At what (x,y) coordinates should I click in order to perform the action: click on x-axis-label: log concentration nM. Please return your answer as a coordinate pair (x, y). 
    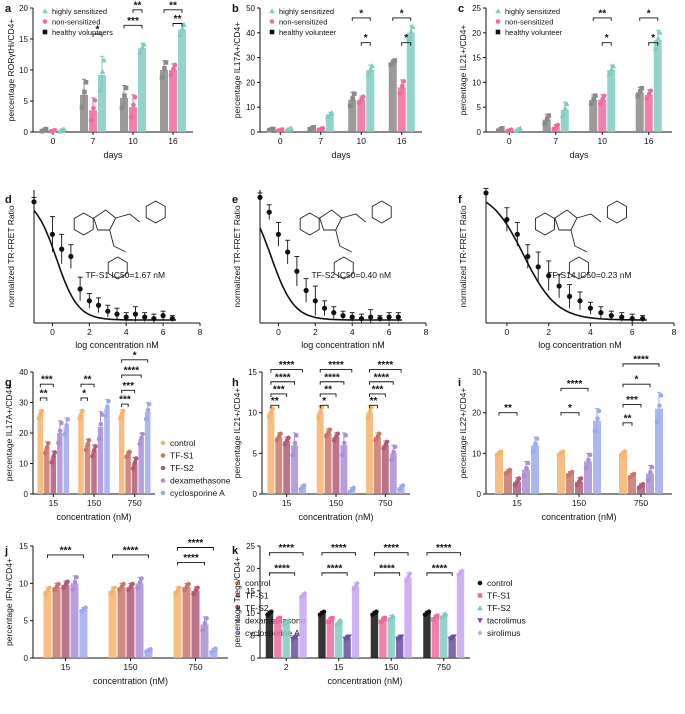
    Looking at the image, I should click on (343, 345).